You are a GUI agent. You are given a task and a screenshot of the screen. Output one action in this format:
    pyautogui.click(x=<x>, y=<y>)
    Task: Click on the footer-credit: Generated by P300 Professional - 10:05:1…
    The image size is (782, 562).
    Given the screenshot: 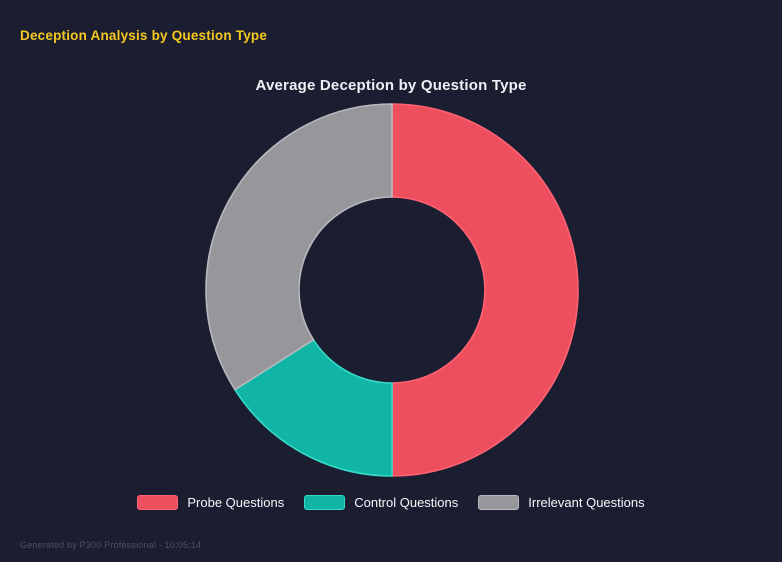 What is the action you would take?
    pyautogui.click(x=111, y=545)
    